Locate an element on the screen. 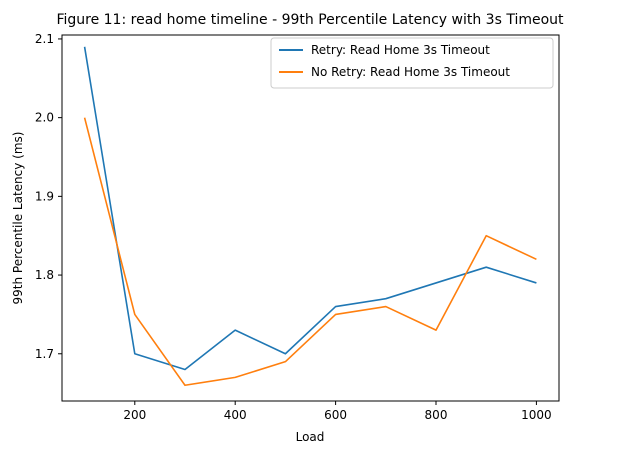 The image size is (621, 455). y-tick-label: 1.7 is located at coordinates (44, 354).